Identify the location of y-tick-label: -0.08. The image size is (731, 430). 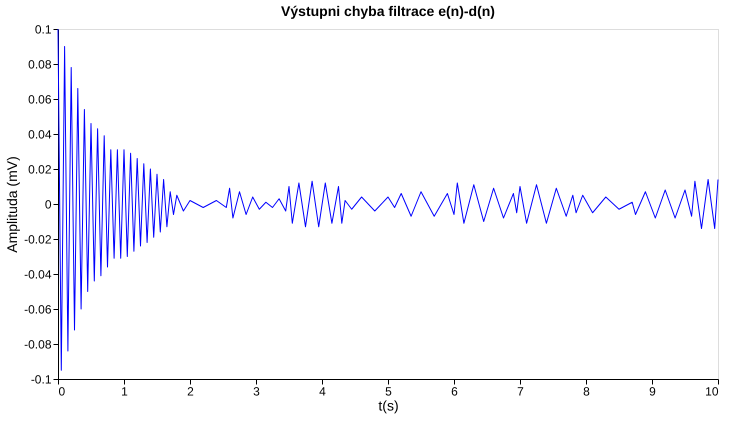
(38, 345).